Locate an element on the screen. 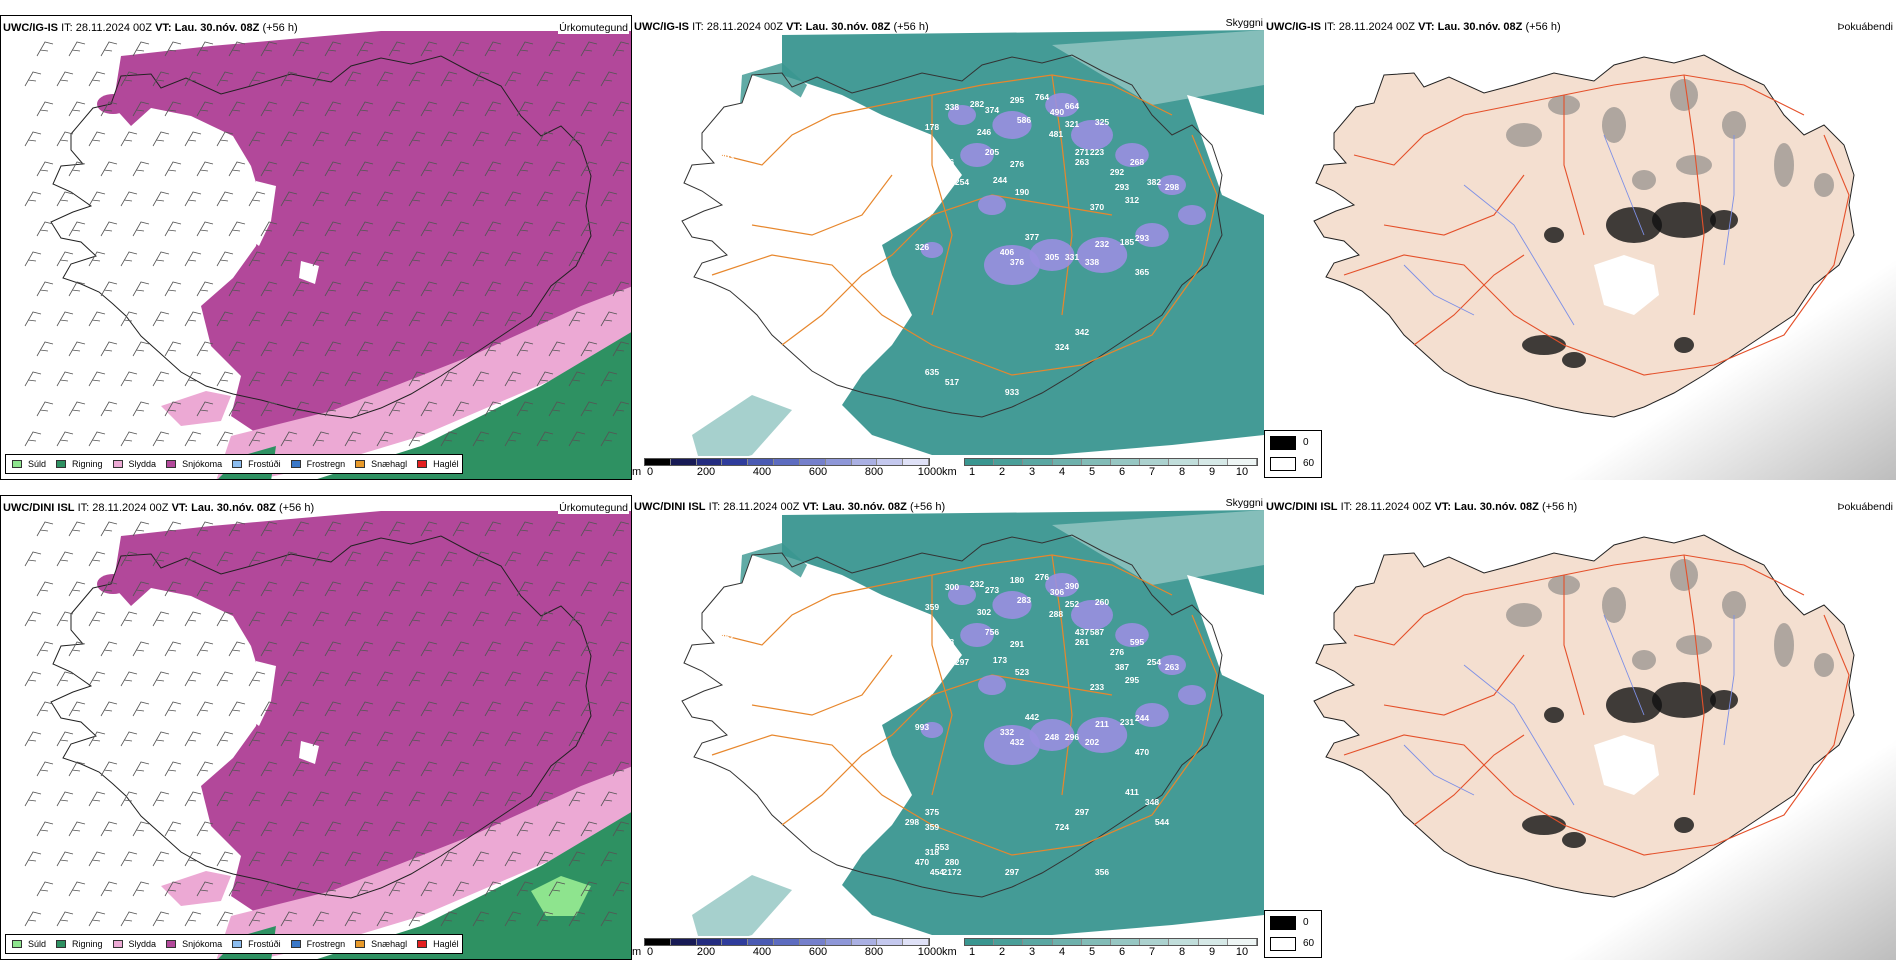 The image size is (1900, 960). base-tick: 400 is located at coordinates (762, 952).